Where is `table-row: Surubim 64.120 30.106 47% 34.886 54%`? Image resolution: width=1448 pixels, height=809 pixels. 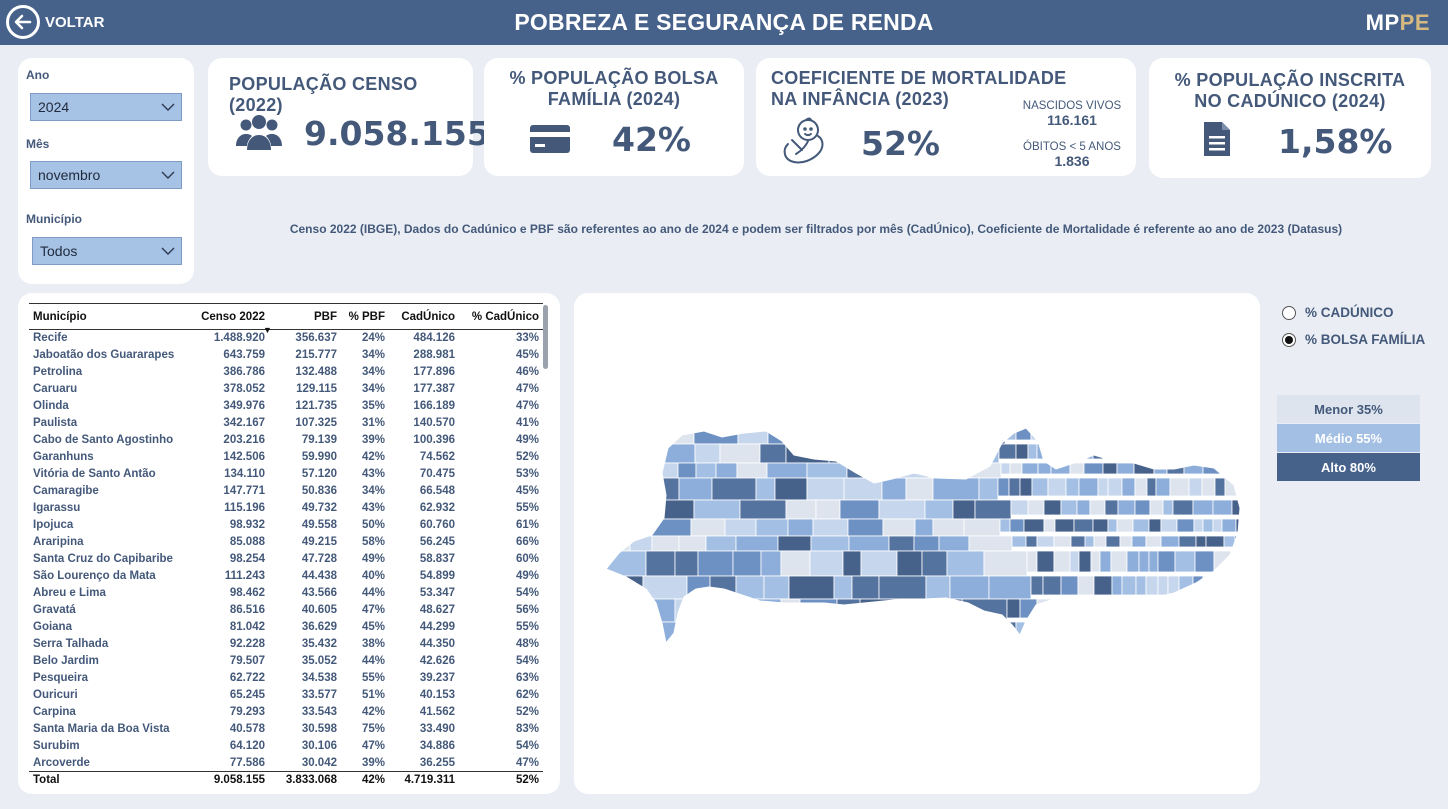
table-row: Surubim 64.120 30.106 47% 34.886 54% is located at coordinates (286, 746).